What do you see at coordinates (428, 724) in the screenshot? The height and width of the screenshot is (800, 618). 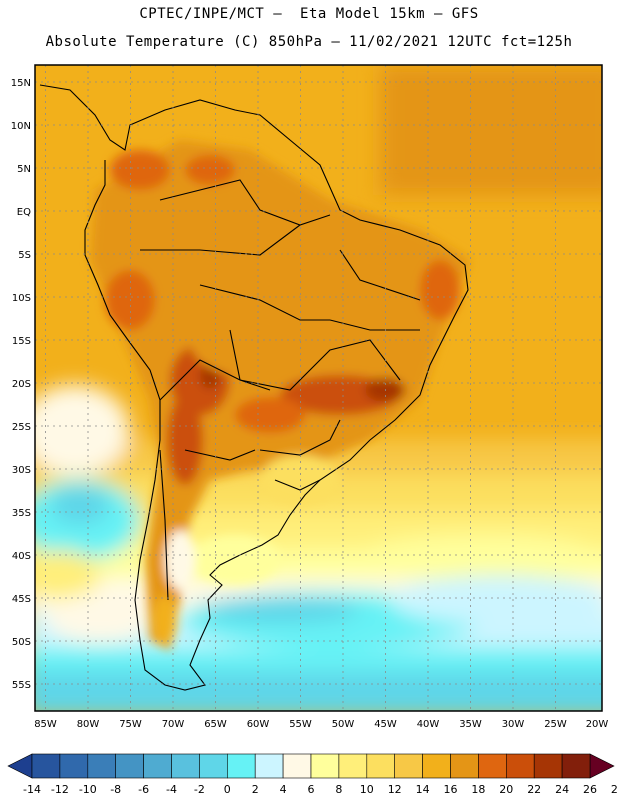 I see `lon-label: 40W` at bounding box center [428, 724].